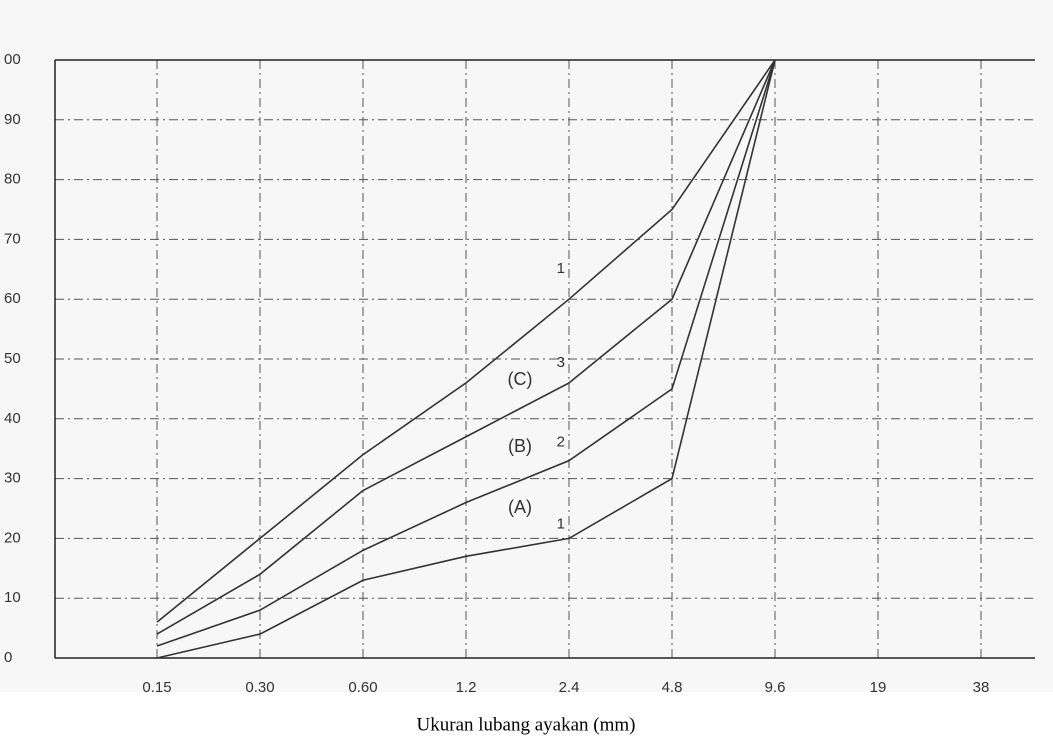 This screenshot has width=1053, height=746. I want to click on y-tick-label: 90, so click(12, 119).